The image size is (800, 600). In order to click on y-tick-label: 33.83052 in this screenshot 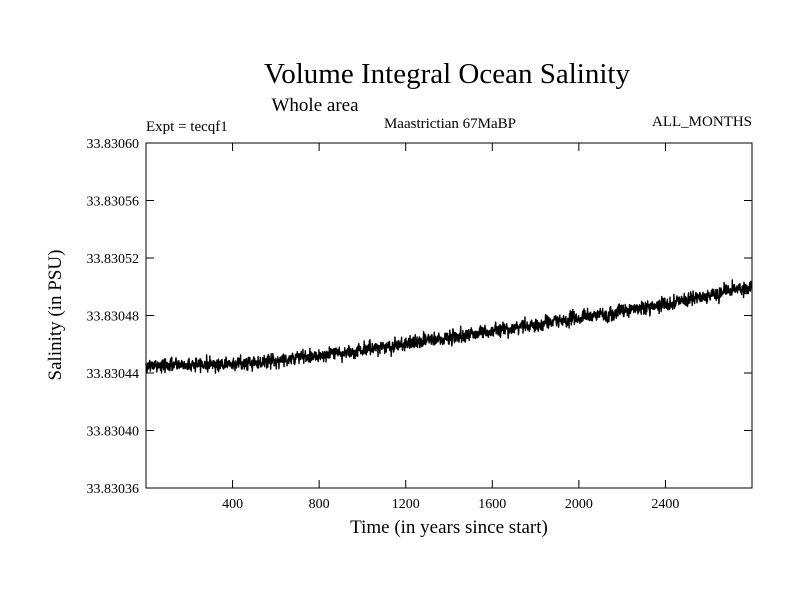, I will do `click(113, 259)`.